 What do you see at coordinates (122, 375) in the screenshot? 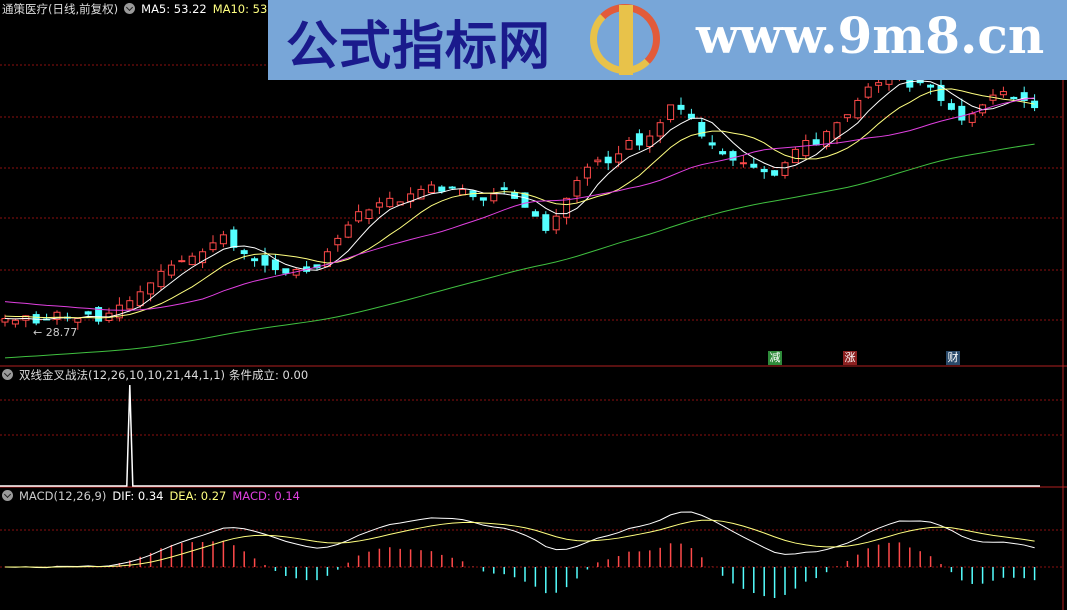
I see `indicator-title: 双线金叉战法(12,26,10,10,21,44,1,1)` at bounding box center [122, 375].